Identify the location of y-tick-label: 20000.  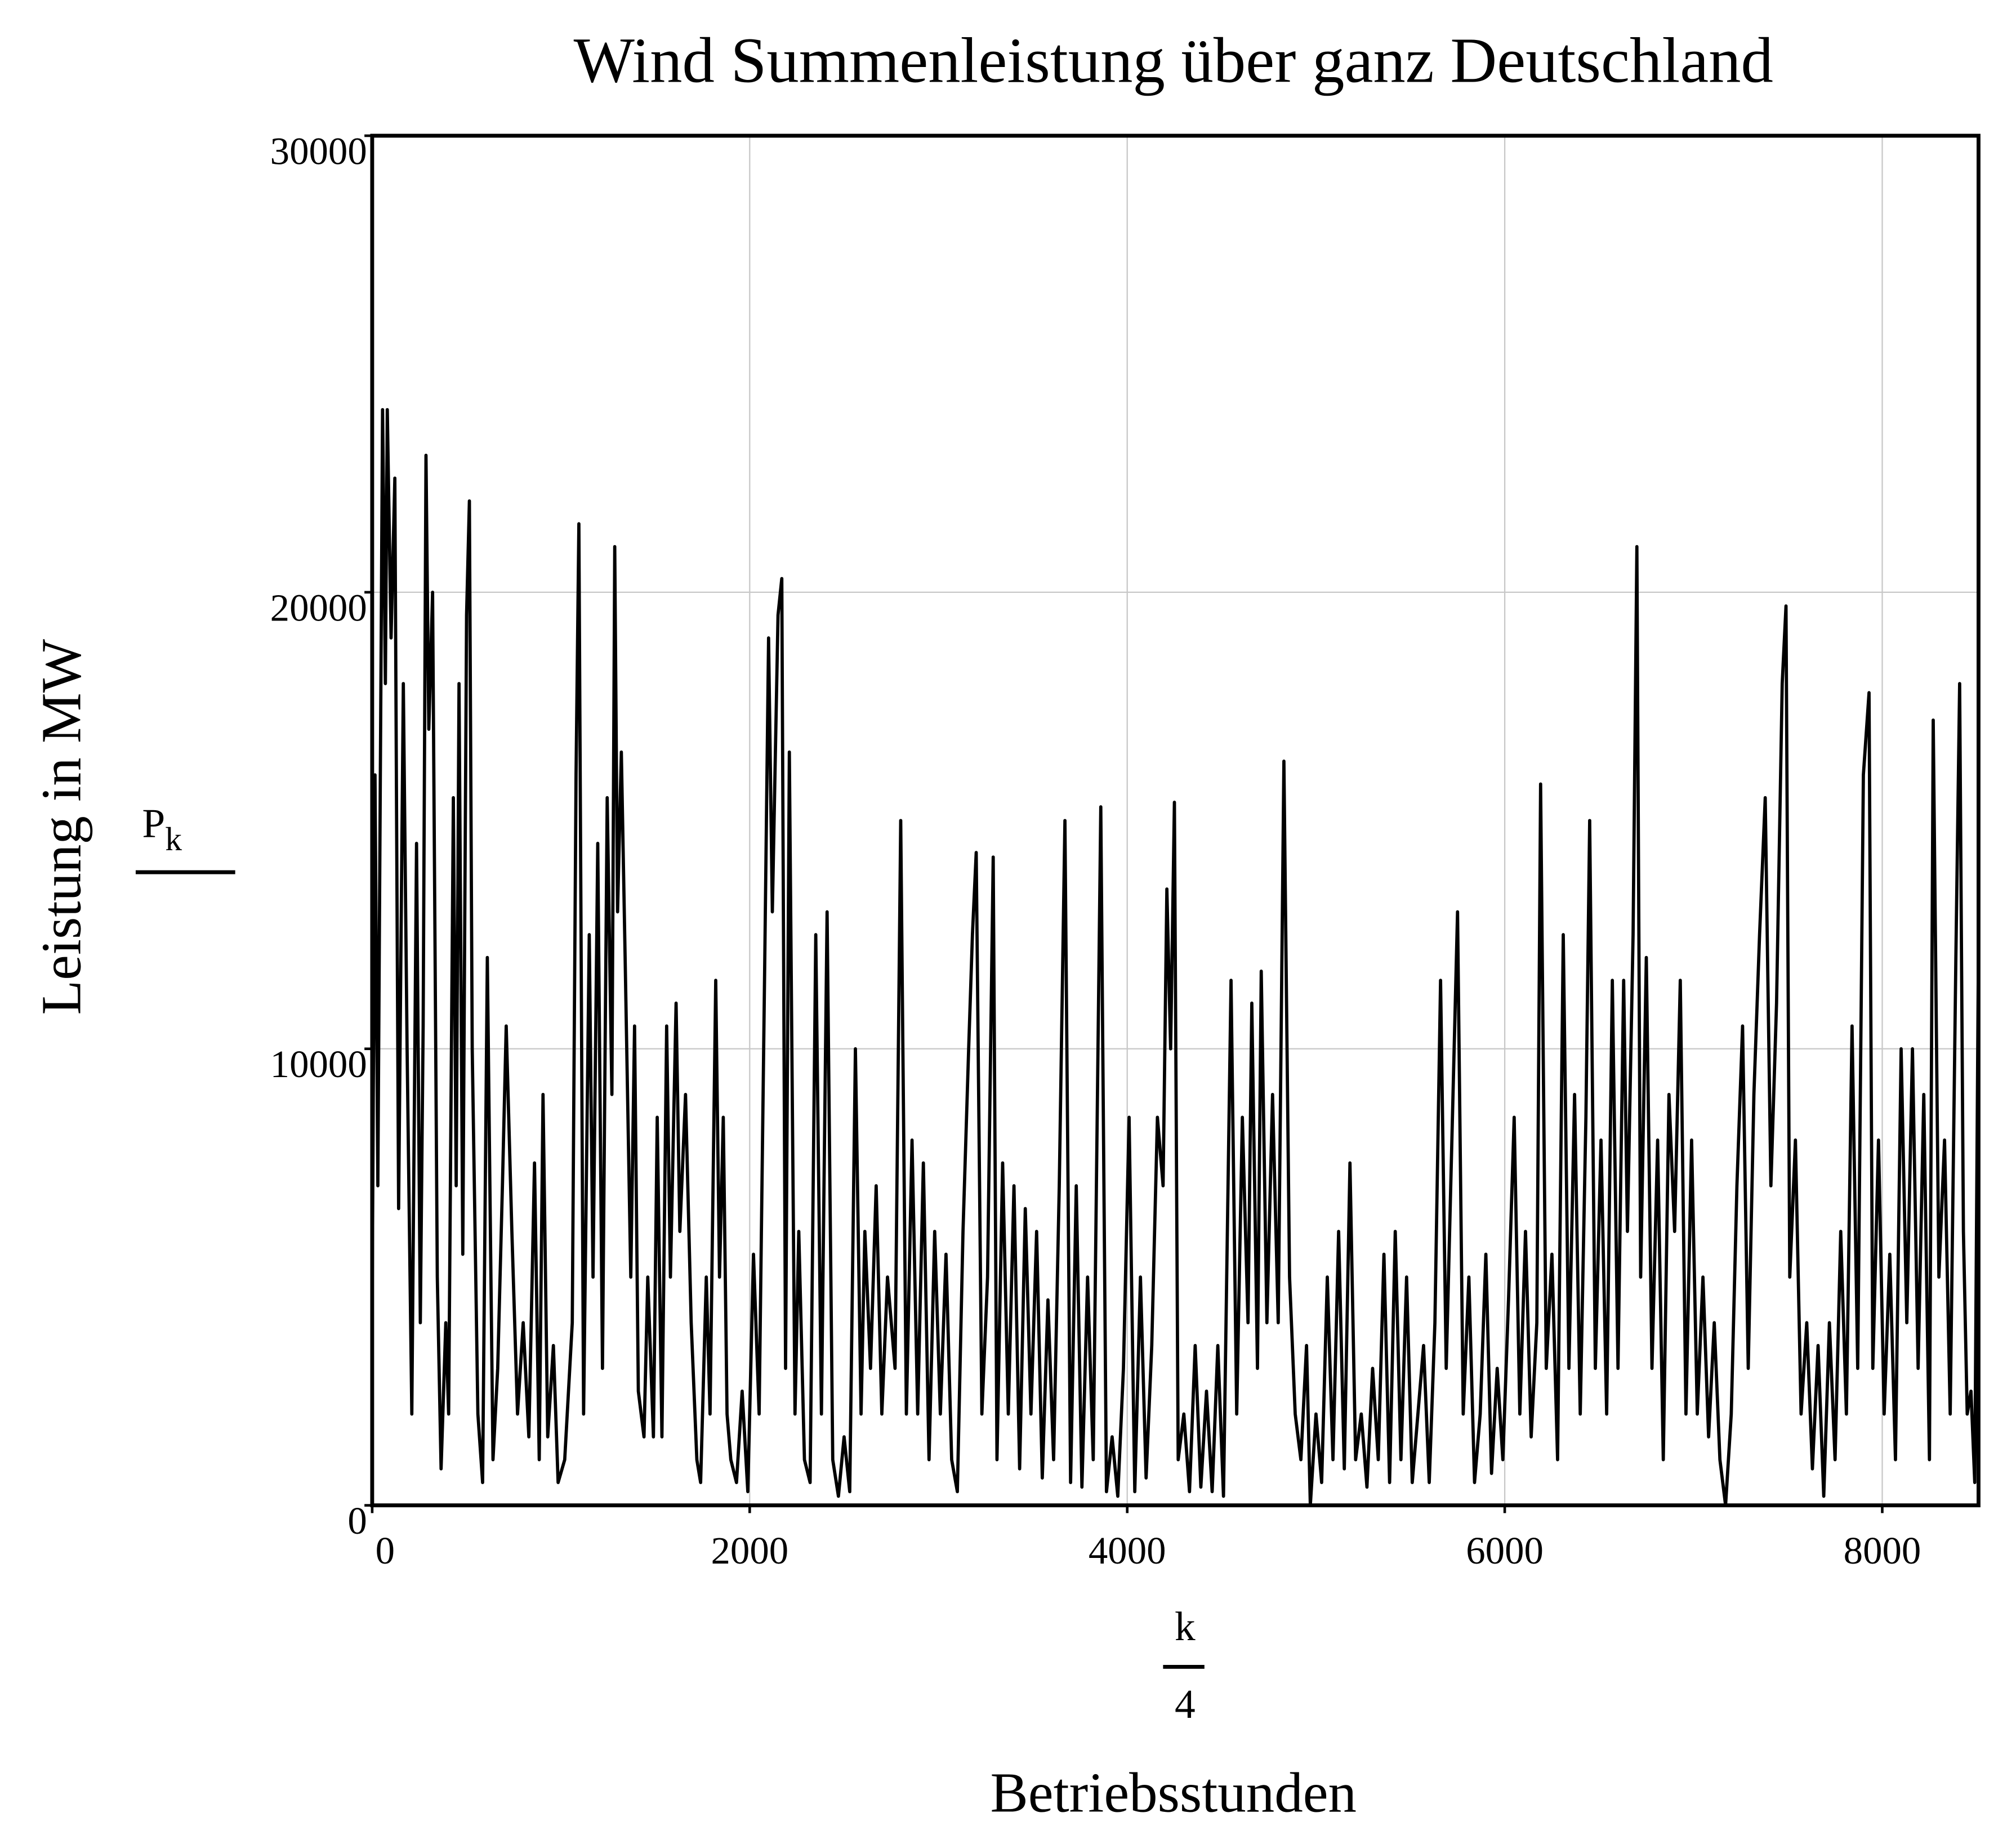
(318, 607).